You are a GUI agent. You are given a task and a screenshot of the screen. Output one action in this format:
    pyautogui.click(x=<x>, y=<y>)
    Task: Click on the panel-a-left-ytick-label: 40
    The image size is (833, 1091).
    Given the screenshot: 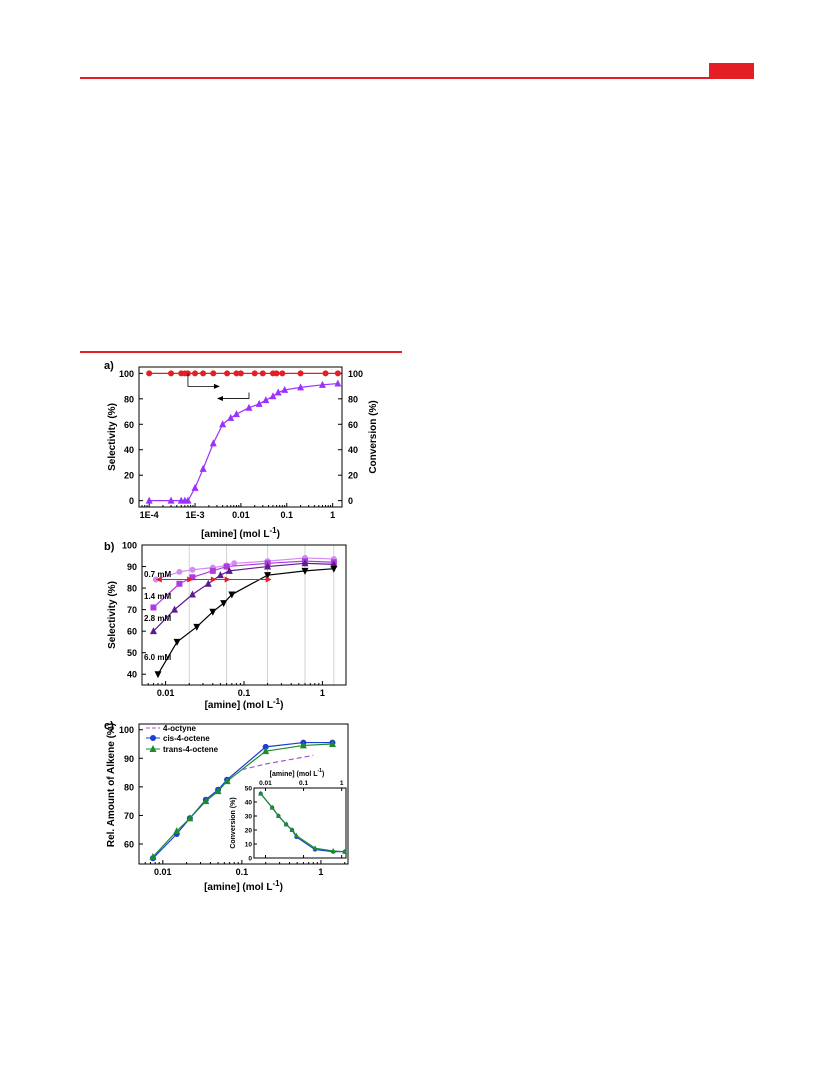 What is the action you would take?
    pyautogui.click(x=129, y=450)
    